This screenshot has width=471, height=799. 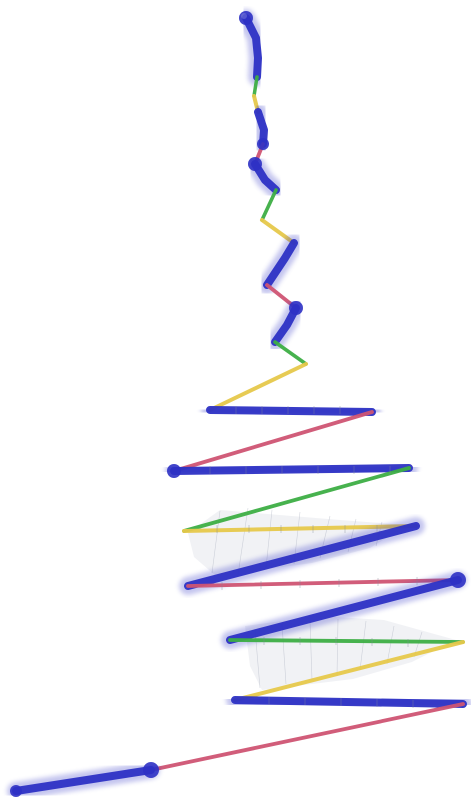 What do you see at coordinates (458, 580) in the screenshot?
I see `joint-blue-right` at bounding box center [458, 580].